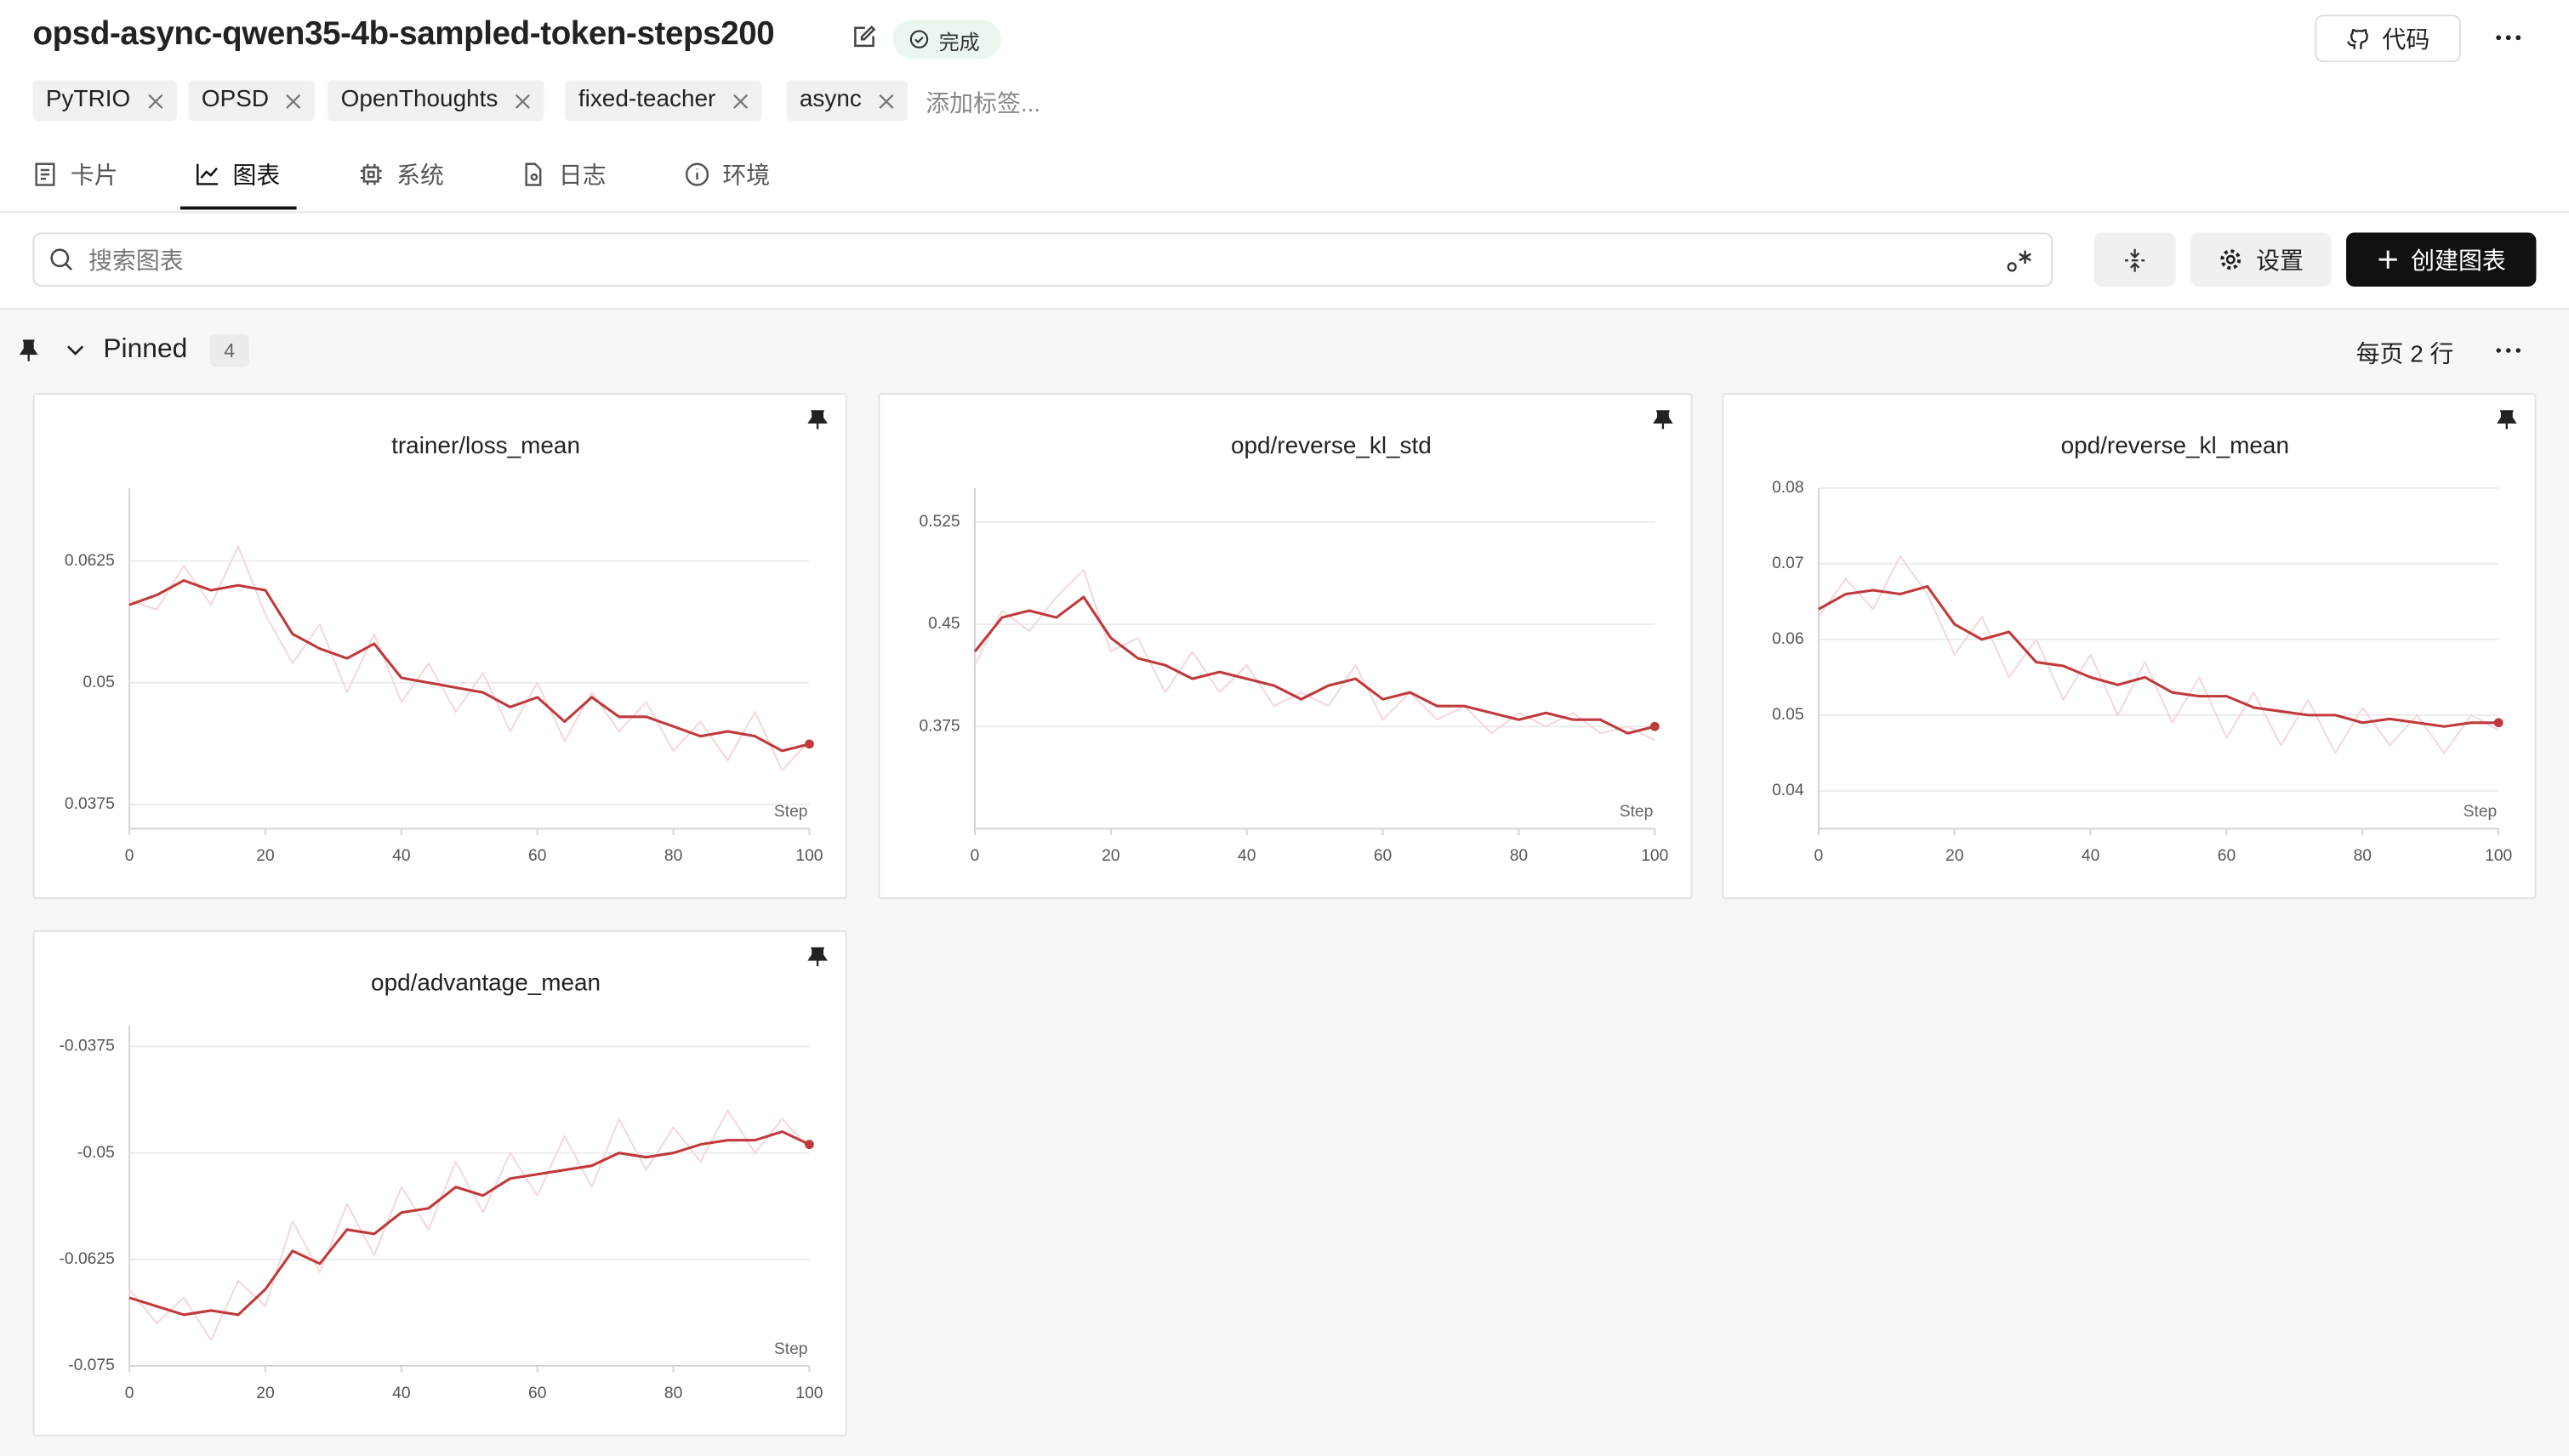 This screenshot has height=1456, width=2569. What do you see at coordinates (145, 348) in the screenshot?
I see `section-name: Pinned` at bounding box center [145, 348].